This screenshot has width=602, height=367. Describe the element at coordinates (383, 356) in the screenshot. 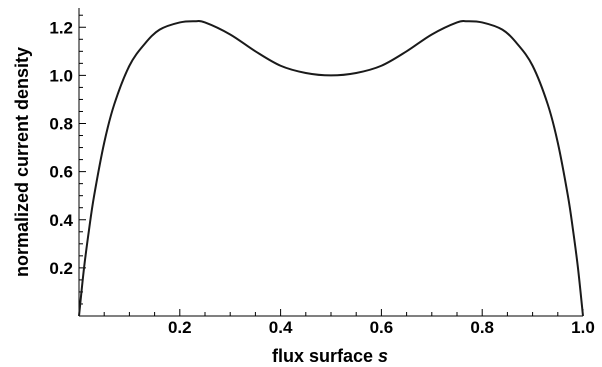

I see `x-axis-label-variable: s` at that location.